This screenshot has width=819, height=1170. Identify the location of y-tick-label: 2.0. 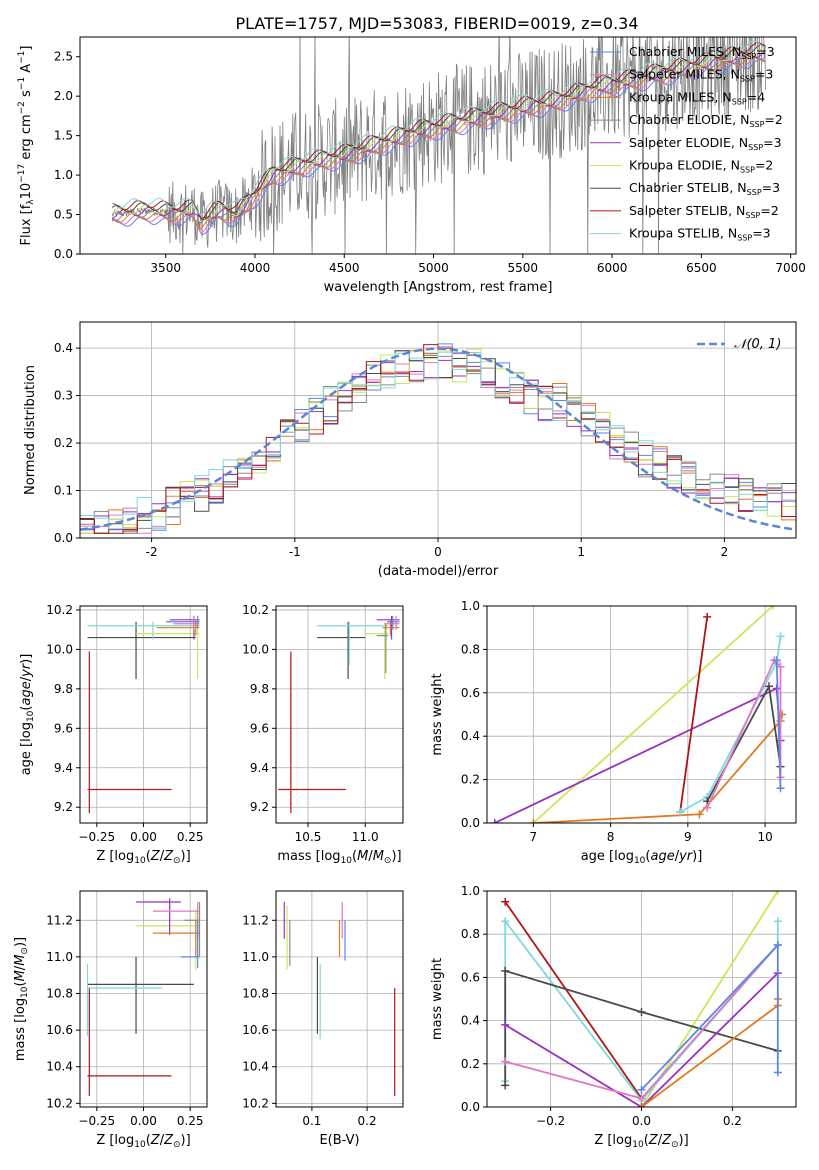
(63, 96).